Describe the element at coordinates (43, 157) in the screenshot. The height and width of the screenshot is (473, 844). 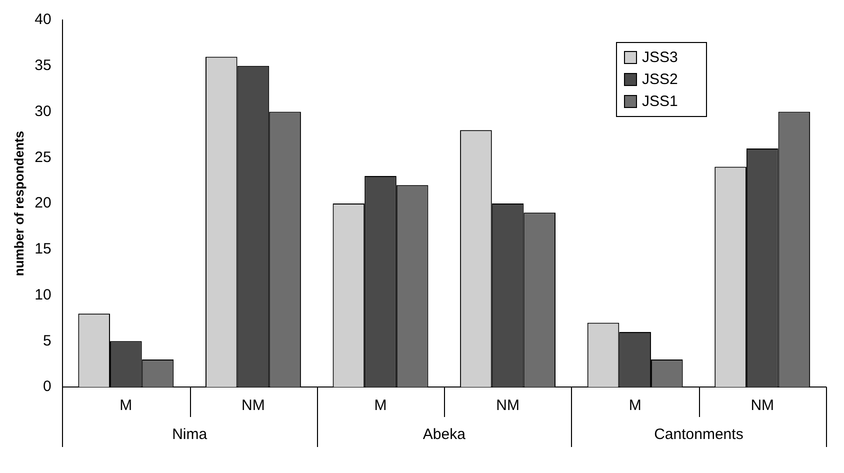
I see `y-tick-label: 25` at that location.